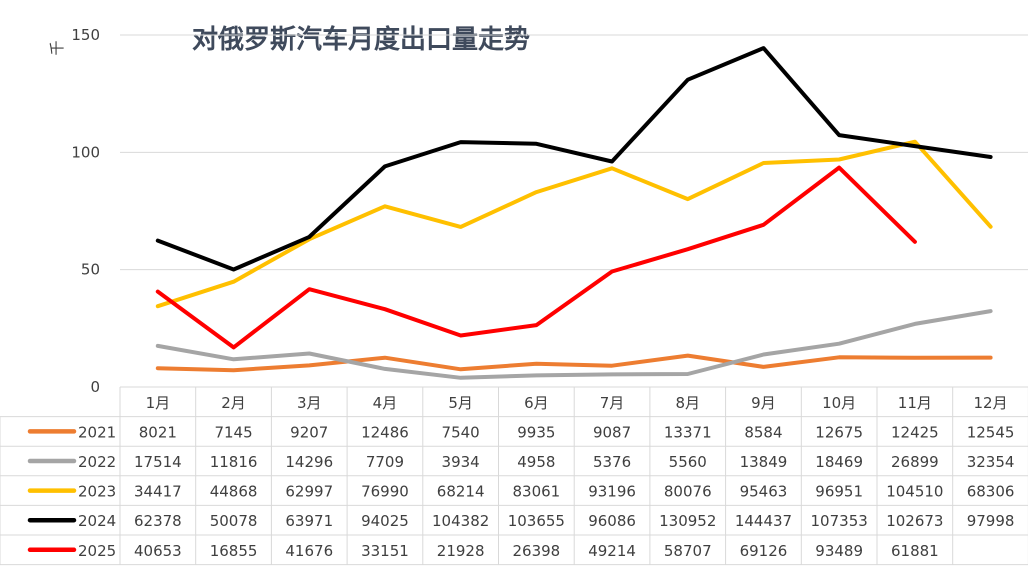 The width and height of the screenshot is (1028, 569). What do you see at coordinates (612, 551) in the screenshot?
I see `table-cell-2025: 49214` at bounding box center [612, 551].